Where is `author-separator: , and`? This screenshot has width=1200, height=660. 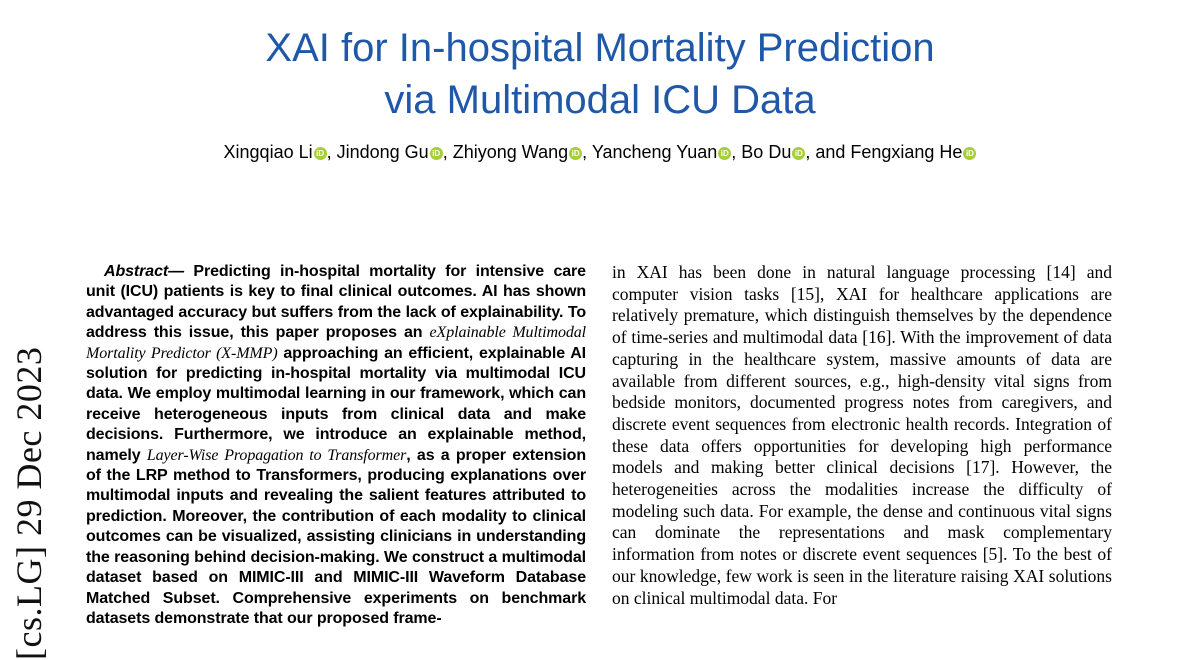
author-separator: , and is located at coordinates (828, 152).